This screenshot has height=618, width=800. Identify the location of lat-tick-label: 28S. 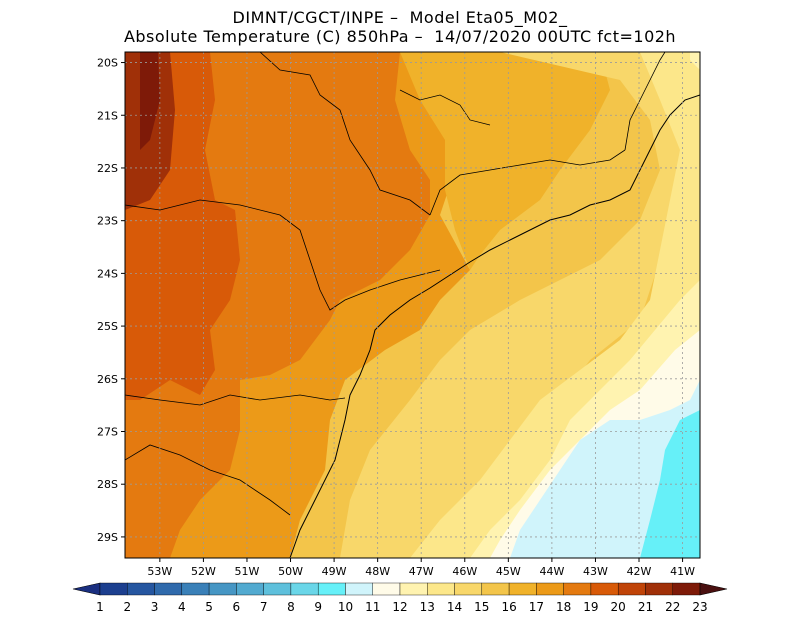
(107, 484).